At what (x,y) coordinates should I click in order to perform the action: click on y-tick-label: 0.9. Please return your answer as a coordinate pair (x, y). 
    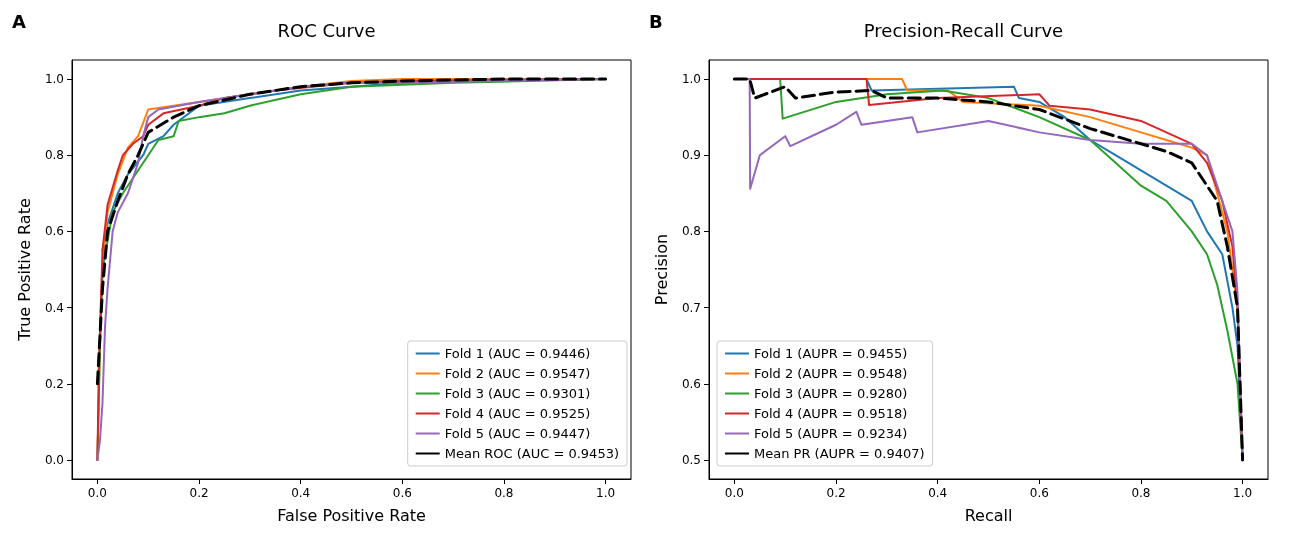
    Looking at the image, I should click on (691, 155).